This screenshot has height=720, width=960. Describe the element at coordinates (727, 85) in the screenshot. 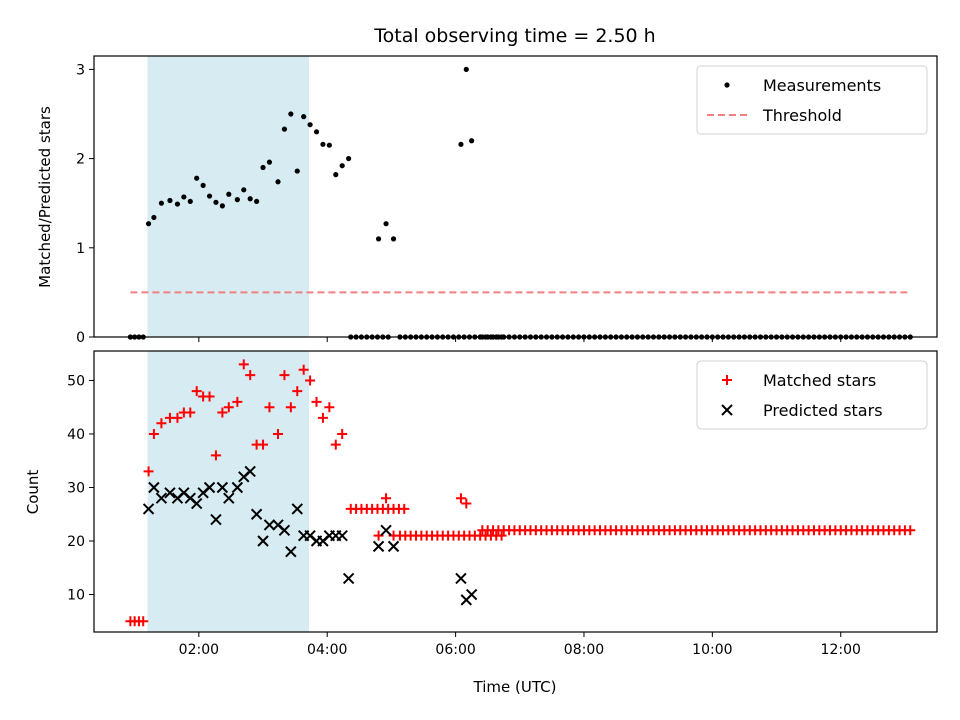

I see `legend-dot-icon` at that location.